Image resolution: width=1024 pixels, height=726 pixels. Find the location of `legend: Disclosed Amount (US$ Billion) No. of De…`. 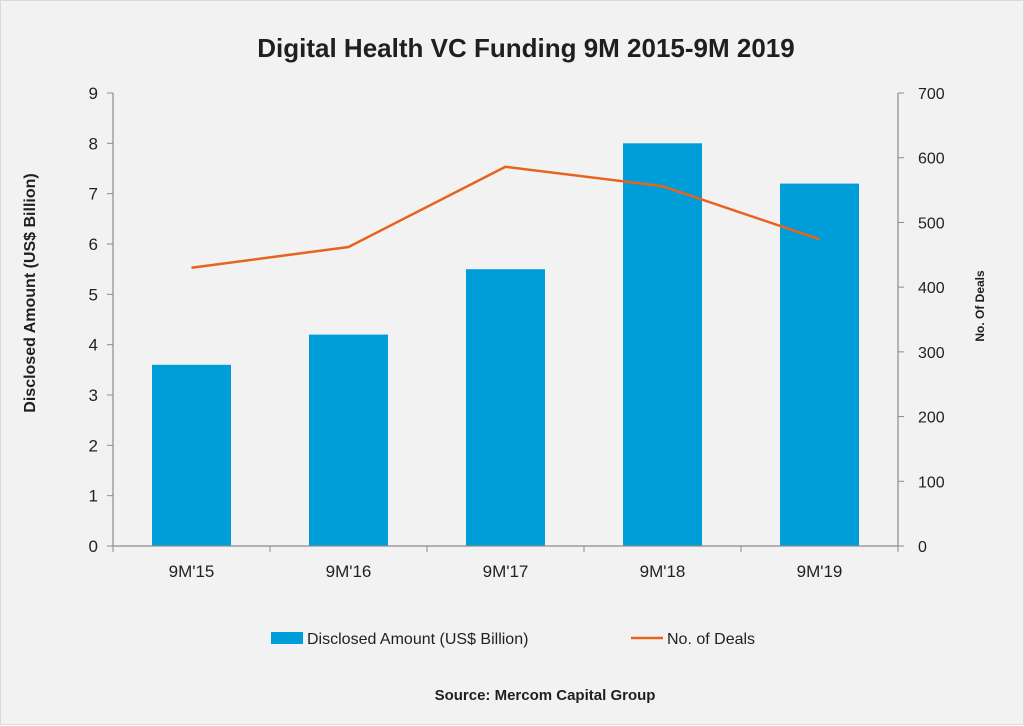

legend: Disclosed Amount (US$ Billion) No. of De… is located at coordinates (513, 639).